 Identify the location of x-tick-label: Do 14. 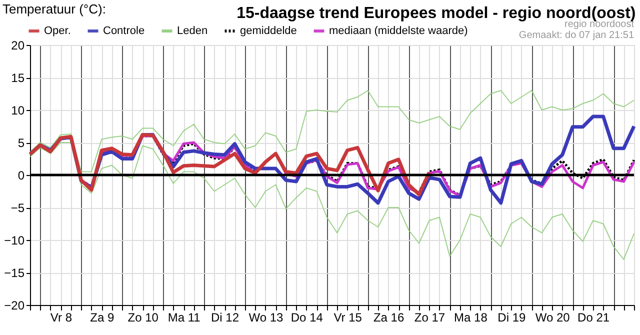
(307, 317).